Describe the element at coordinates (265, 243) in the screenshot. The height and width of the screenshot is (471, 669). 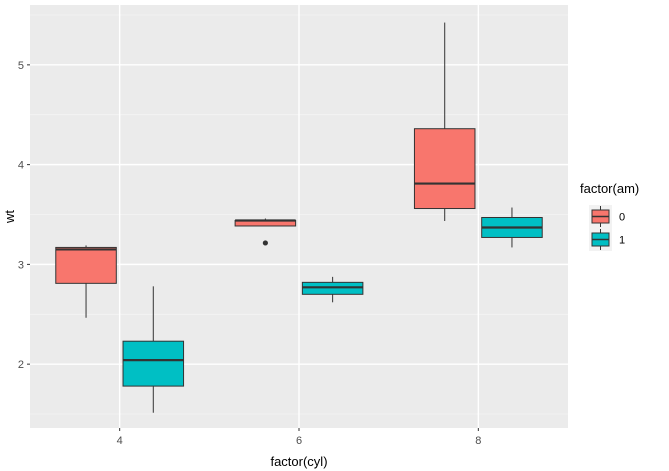
I see `outlier-point` at that location.